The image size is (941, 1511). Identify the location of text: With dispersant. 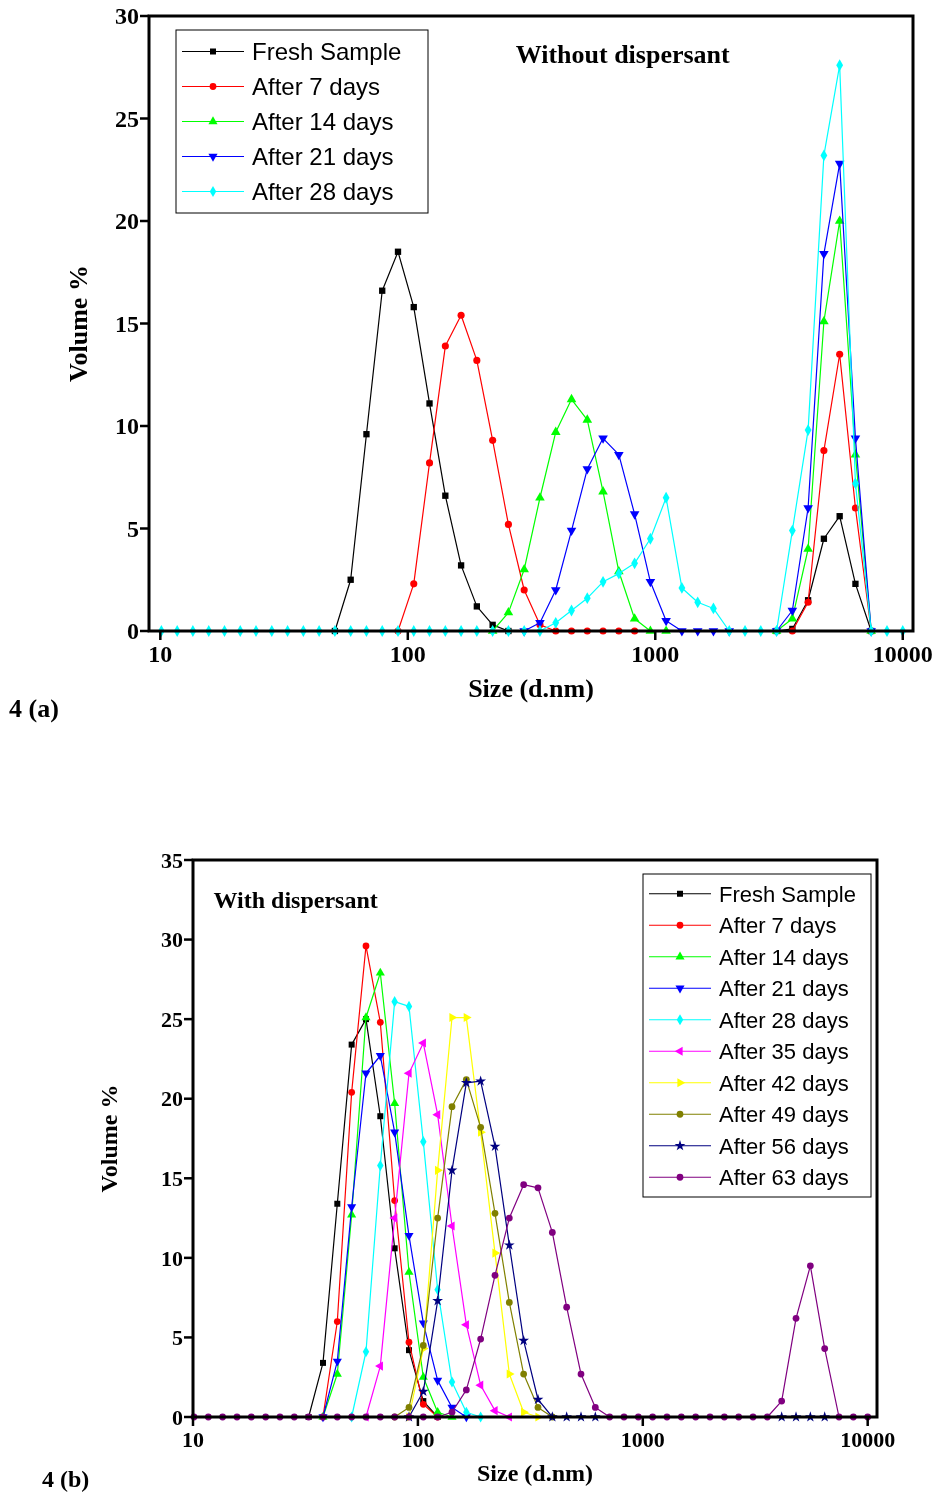
(295, 900).